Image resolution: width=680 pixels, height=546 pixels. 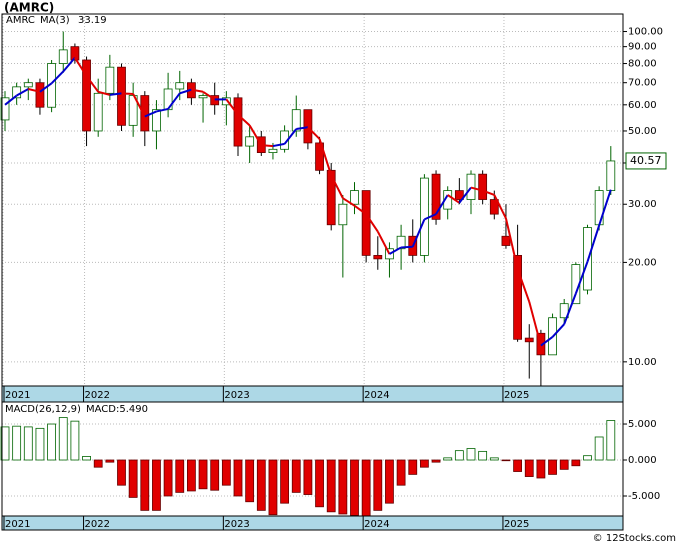 I want to click on macd-title: MACD(26,12,9), so click(x=43, y=409).